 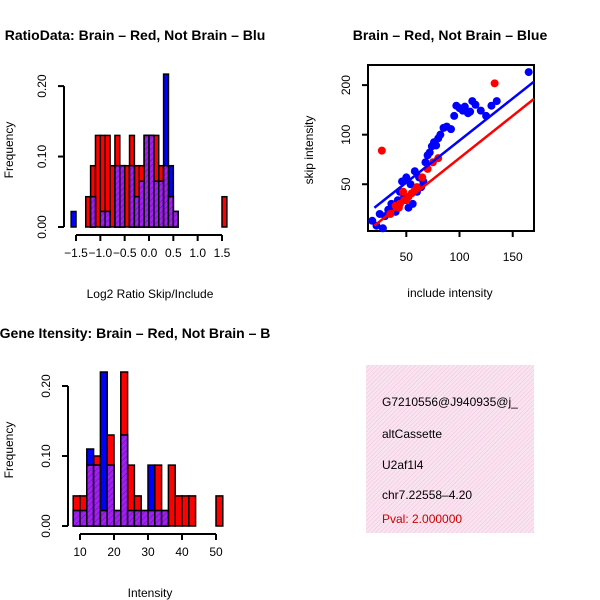 I want to click on scatter-marks, so click(x=451, y=150).